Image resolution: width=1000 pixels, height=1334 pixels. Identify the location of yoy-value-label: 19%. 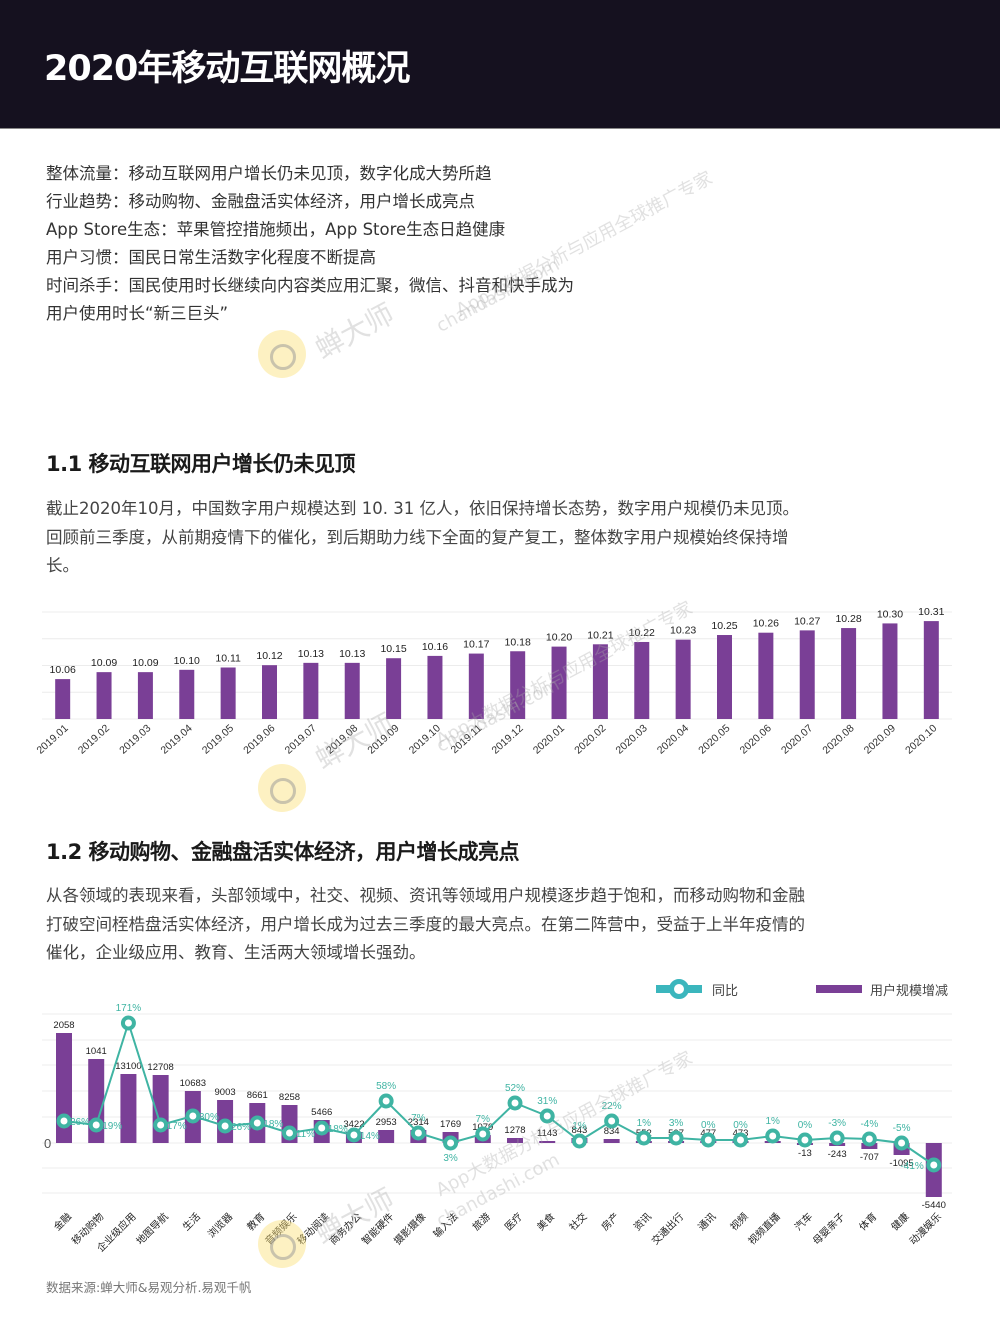
(112, 1126).